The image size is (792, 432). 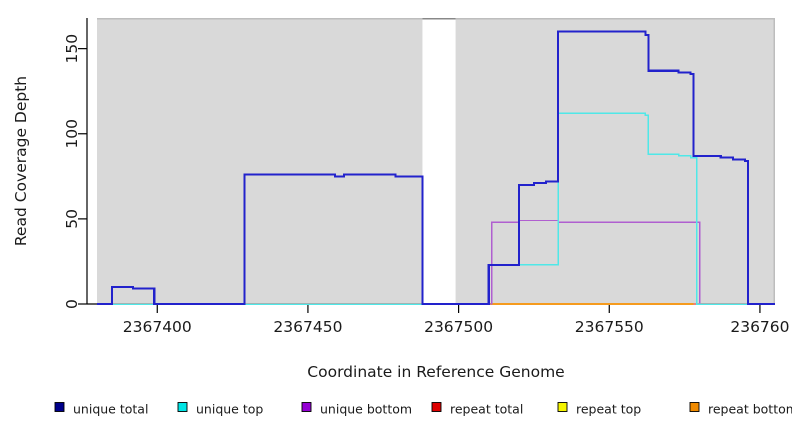 I want to click on x-tick-label-2367500: 2367500, so click(x=458, y=327).